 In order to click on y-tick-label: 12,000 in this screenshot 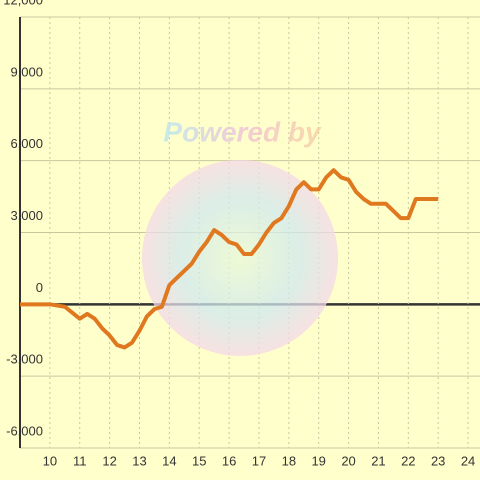, I will do `click(23, 3)`.